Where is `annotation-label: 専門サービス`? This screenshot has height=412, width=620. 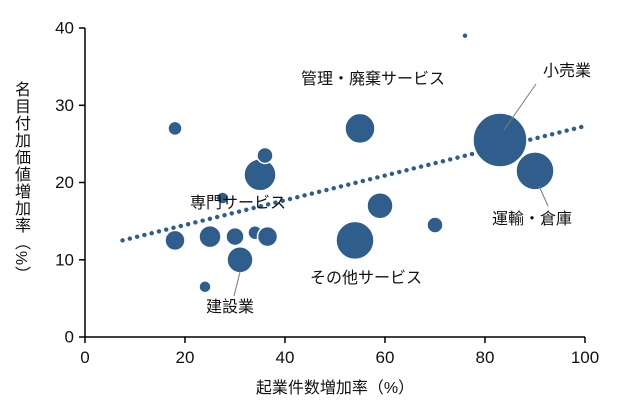 annotation-label: 専門サービス is located at coordinates (238, 203).